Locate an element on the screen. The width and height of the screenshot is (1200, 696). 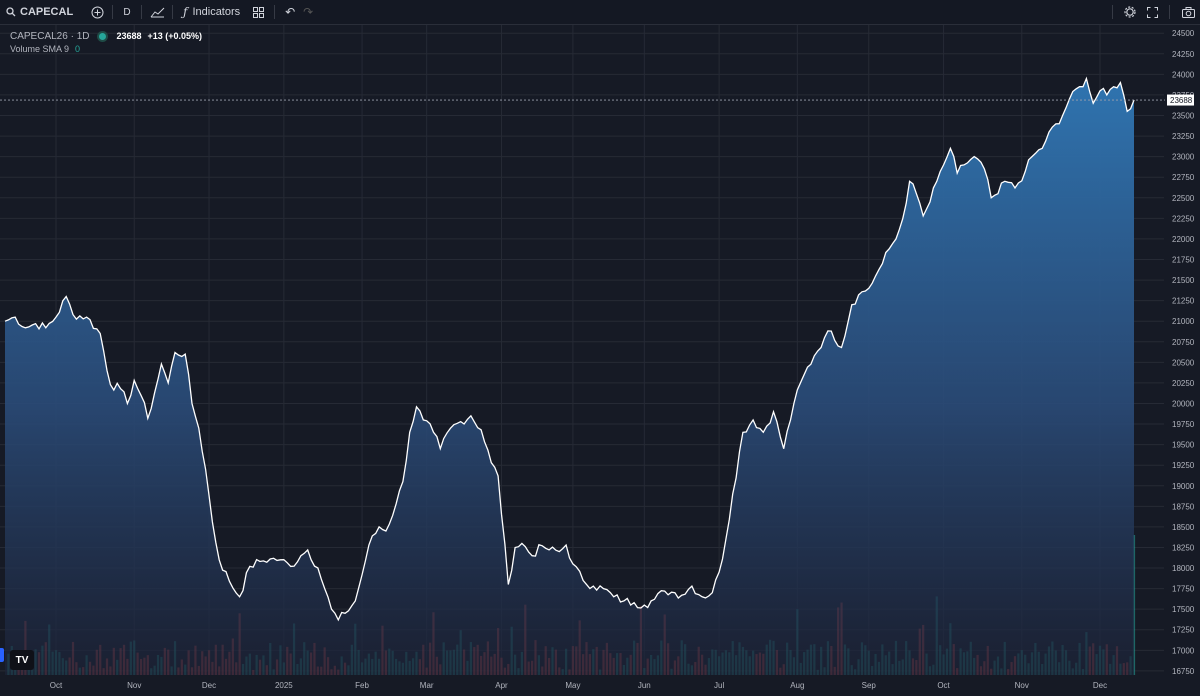
y-tick-label: 24250 is located at coordinates (1183, 54).